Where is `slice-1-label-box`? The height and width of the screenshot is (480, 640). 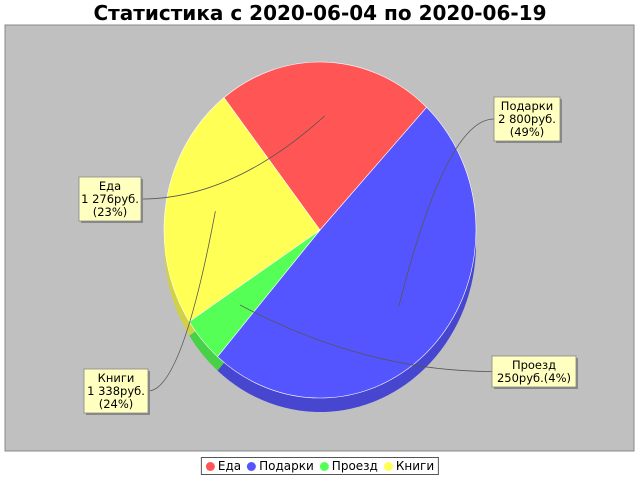
slice-1-label-box is located at coordinates (110, 199).